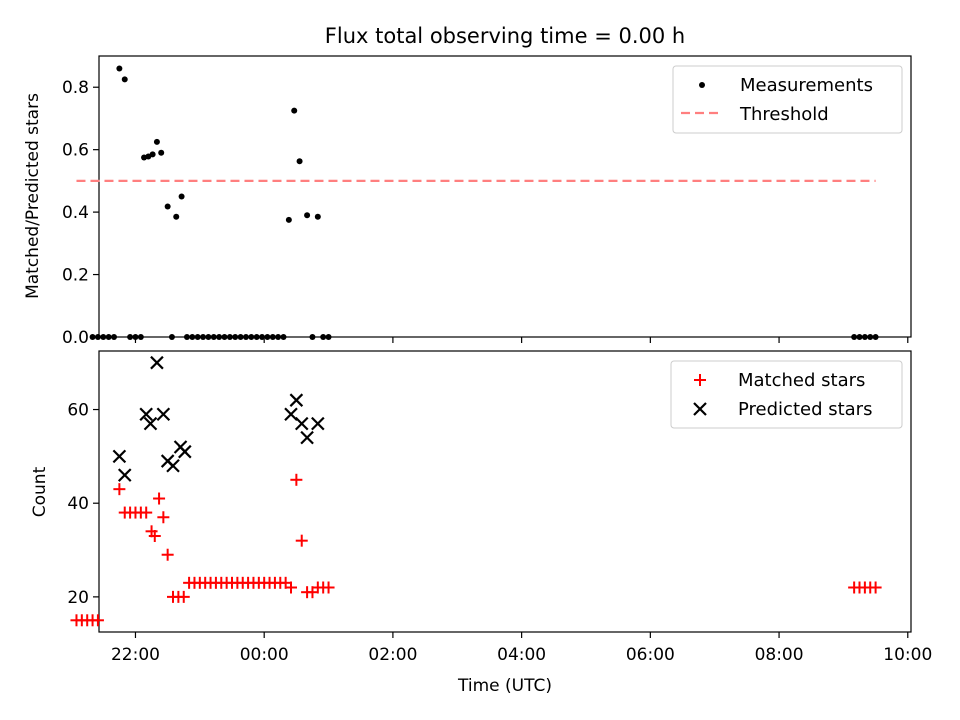  Describe the element at coordinates (264, 655) in the screenshot. I see `x-tick-label: 00:00` at that location.